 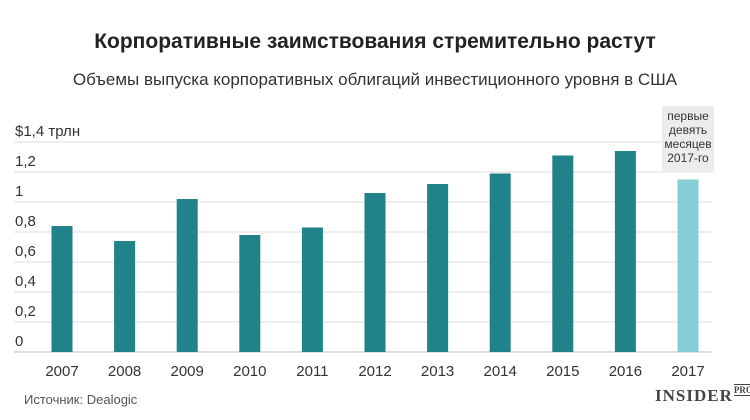 I want to click on y-tick-label: 0,8, so click(x=25, y=221).